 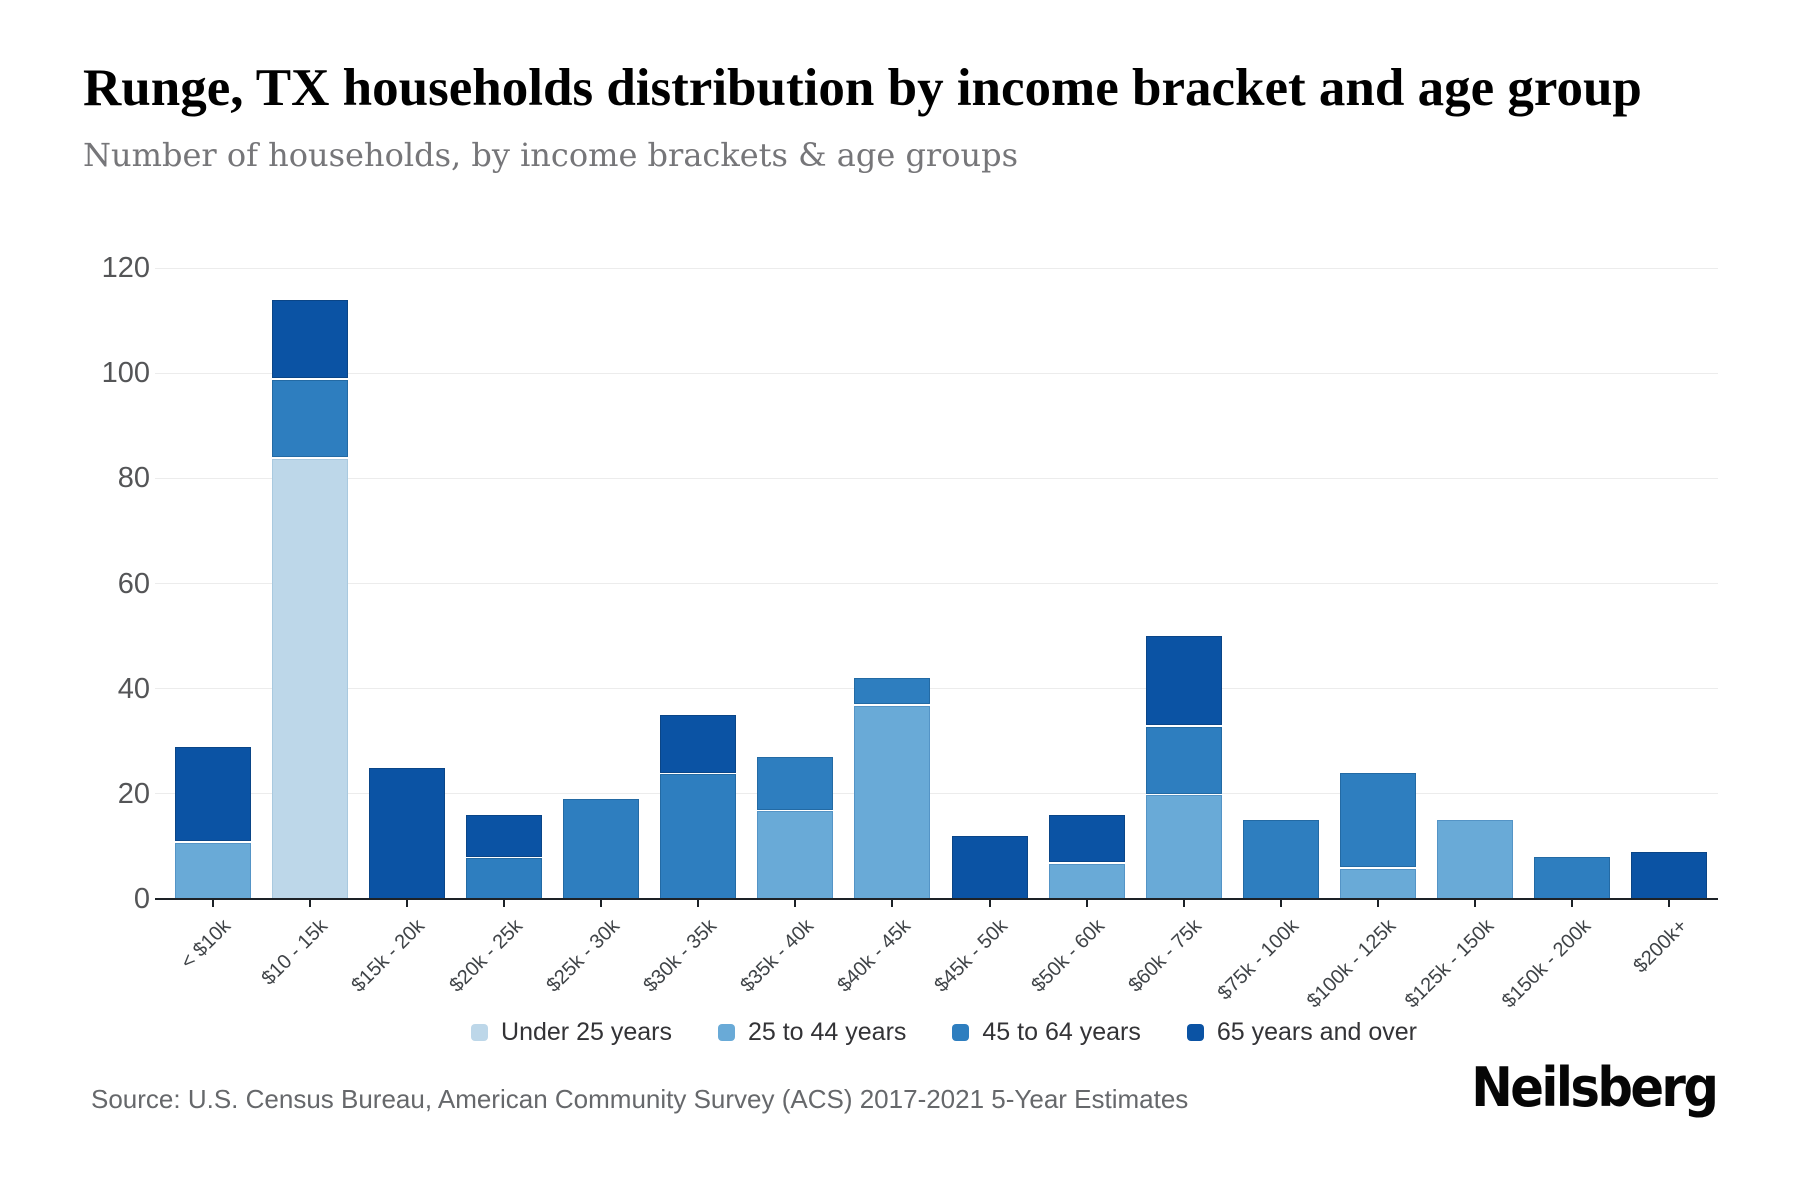 I want to click on legend-item: 45 to 64 years, so click(x=1046, y=1032).